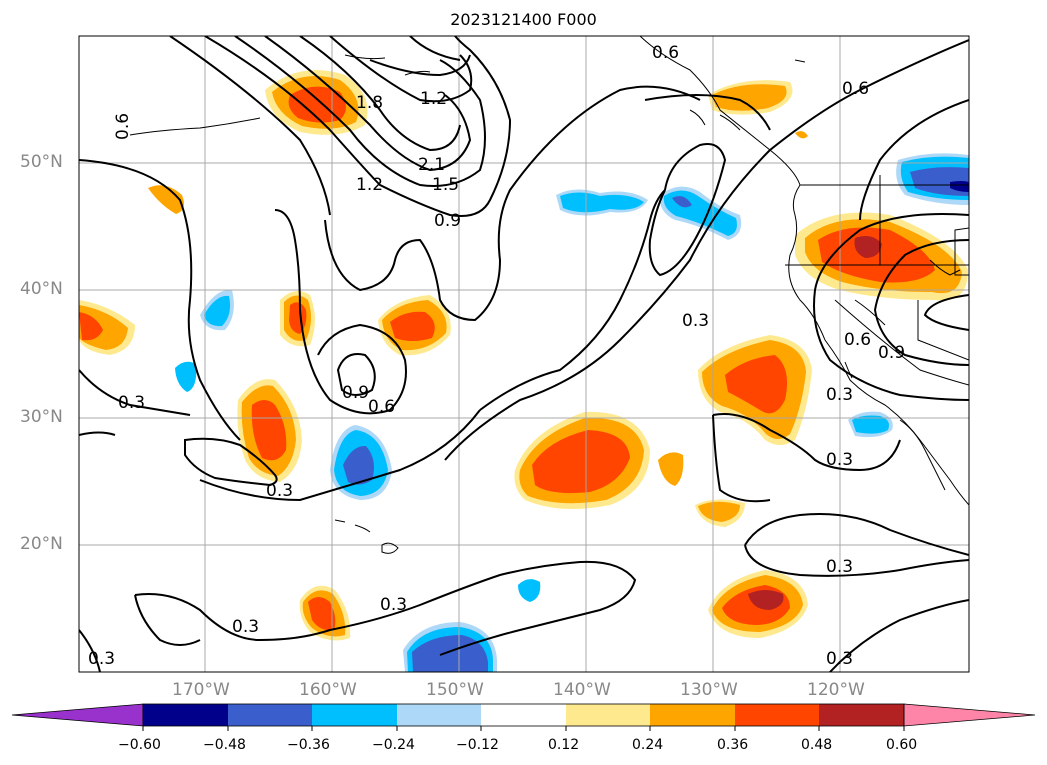 This screenshot has width=1047, height=765. I want to click on lon-label: 150°W, so click(455, 690).